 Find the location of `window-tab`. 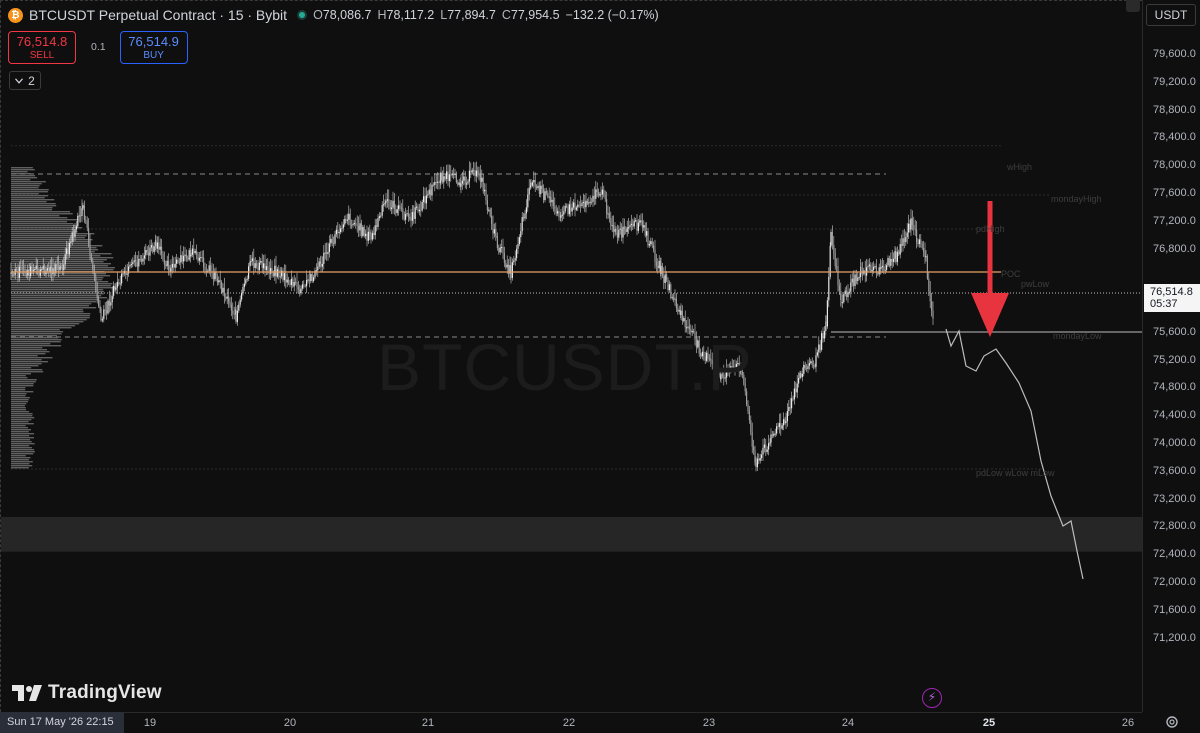

window-tab is located at coordinates (1133, 6).